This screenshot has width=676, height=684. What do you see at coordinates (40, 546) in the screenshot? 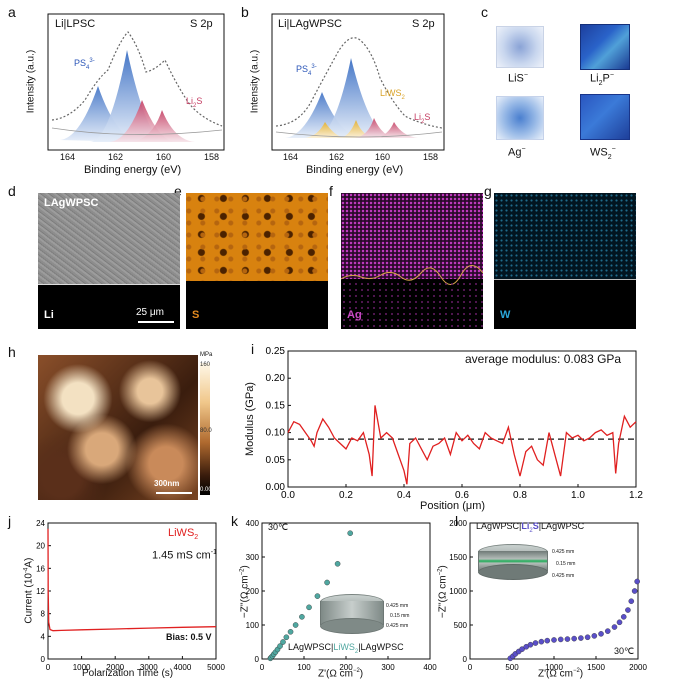
I see `j-ytick-label: 20` at bounding box center [40, 546].